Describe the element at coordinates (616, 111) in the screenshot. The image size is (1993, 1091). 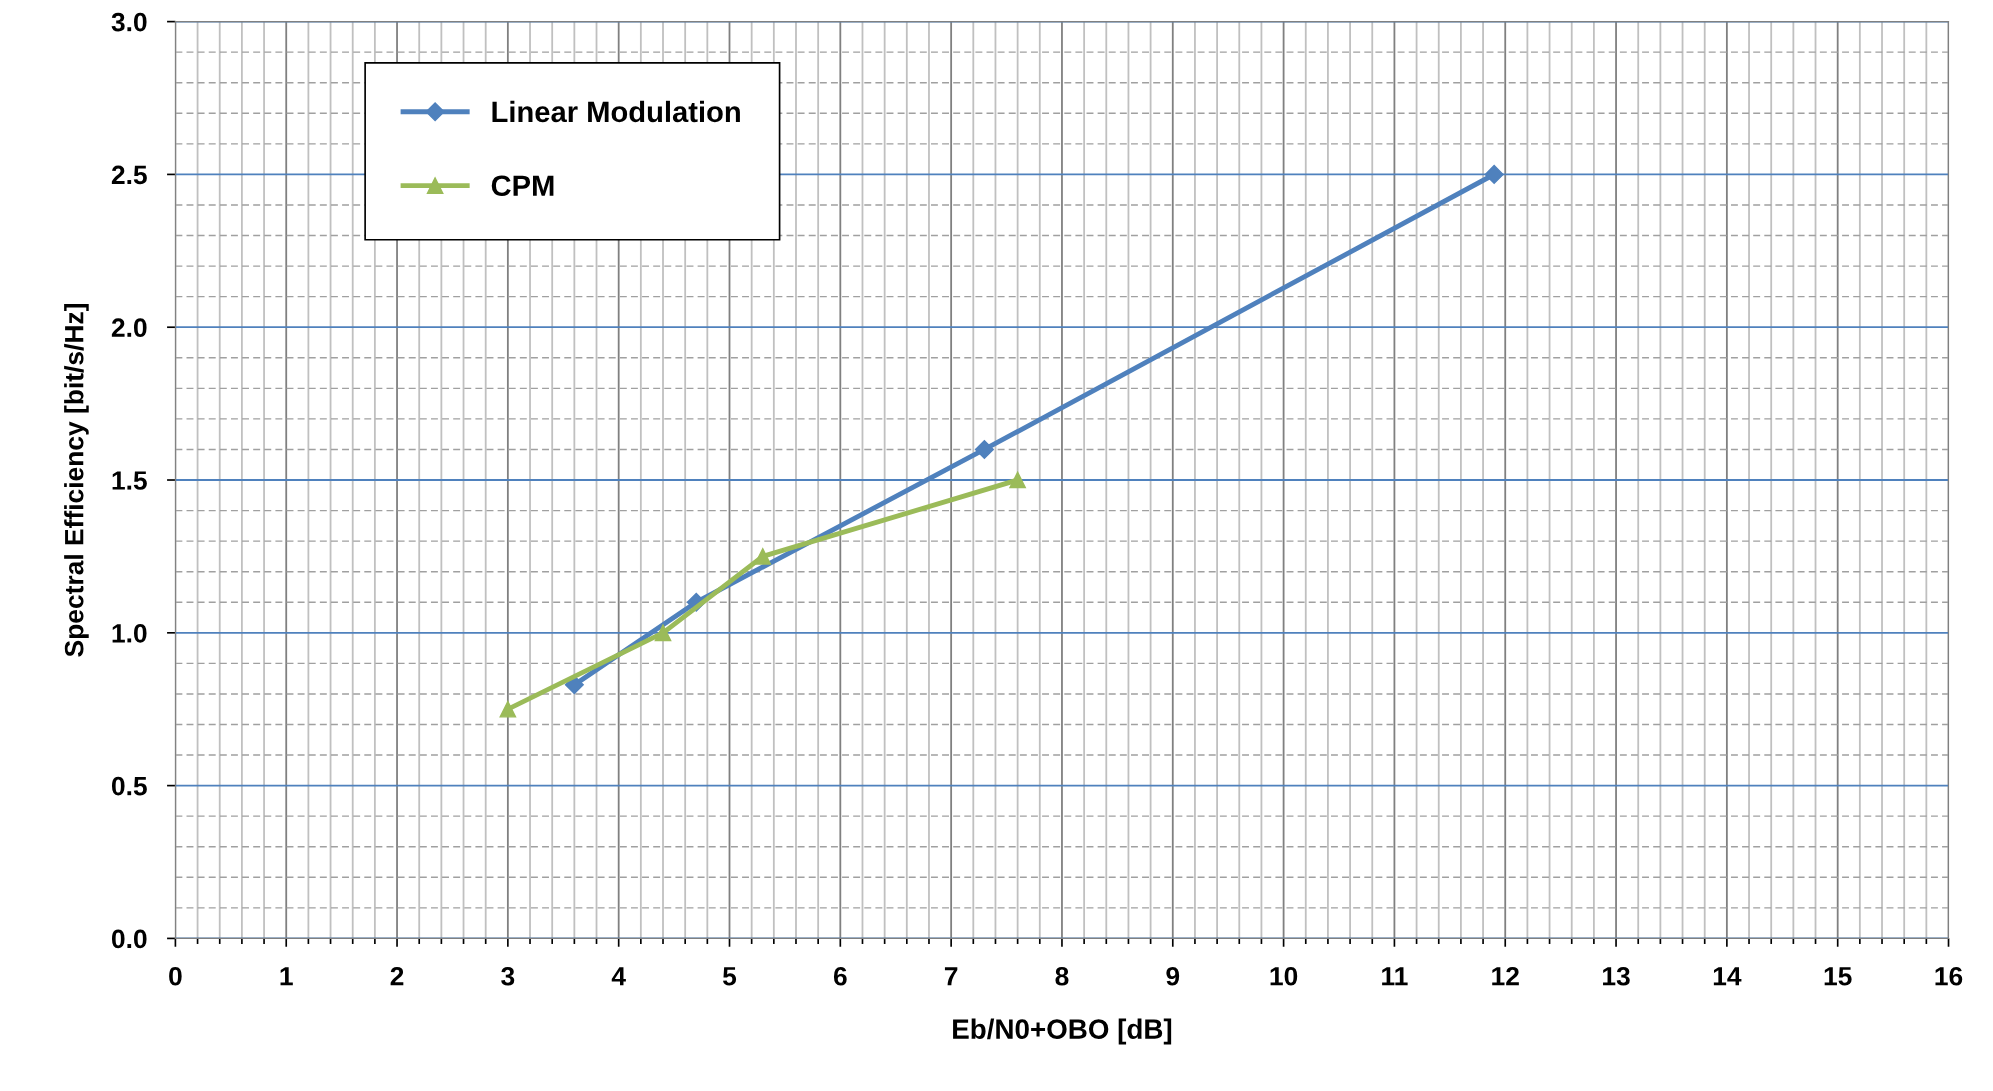
I see `legend-label: Linear Modulation` at that location.